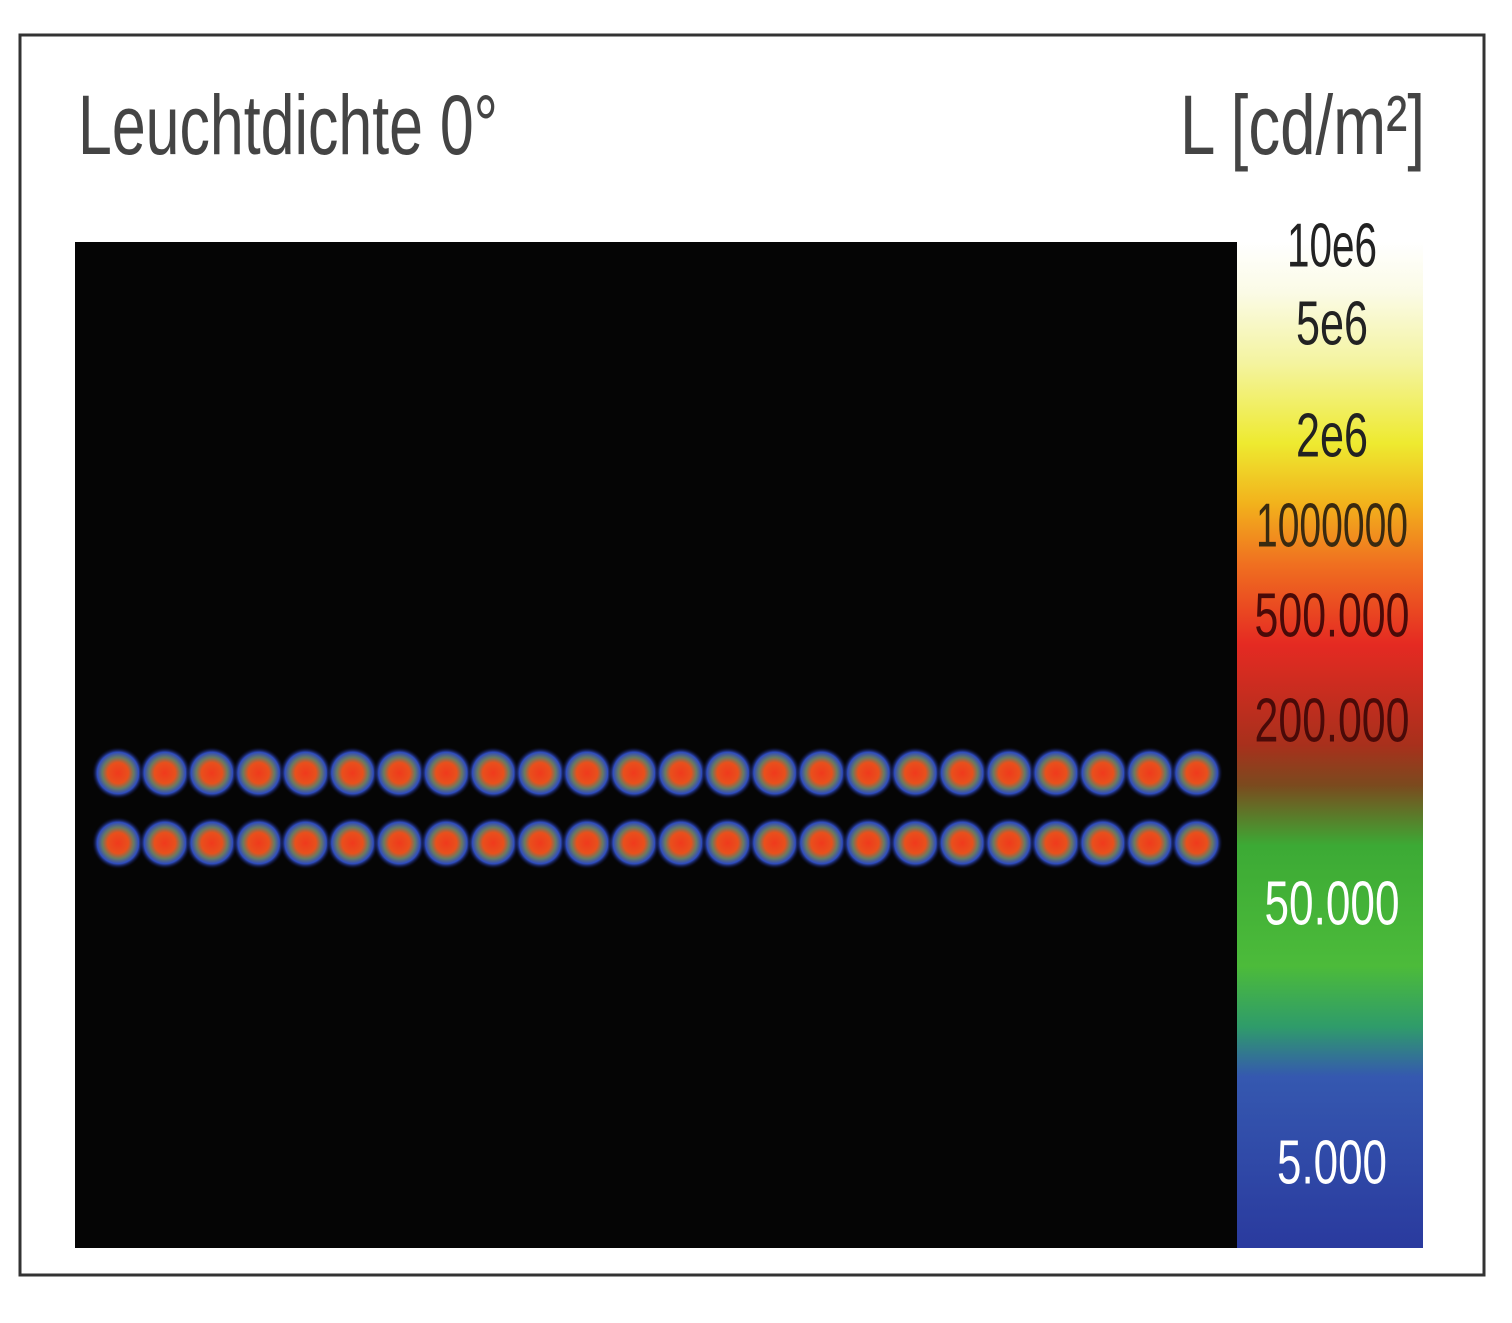 This screenshot has width=1512, height=1323. I want to click on scale-label: 10e6, so click(1332, 245).